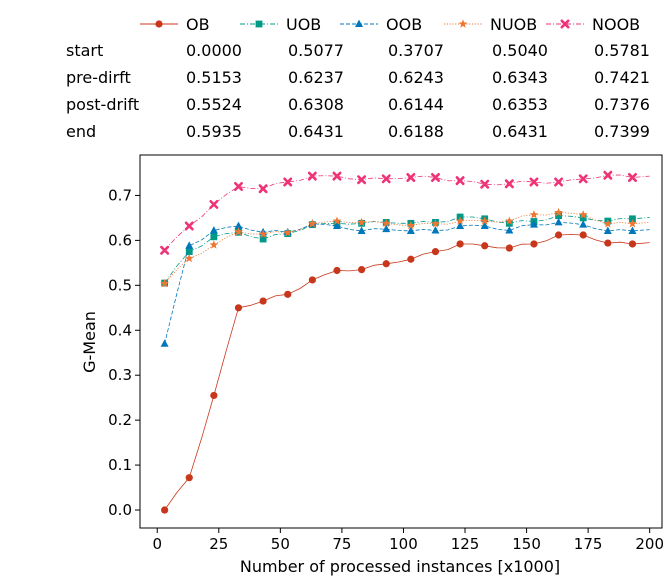 The image size is (670, 585). What do you see at coordinates (198, 24) in the screenshot?
I see `legend-label: OB` at bounding box center [198, 24].